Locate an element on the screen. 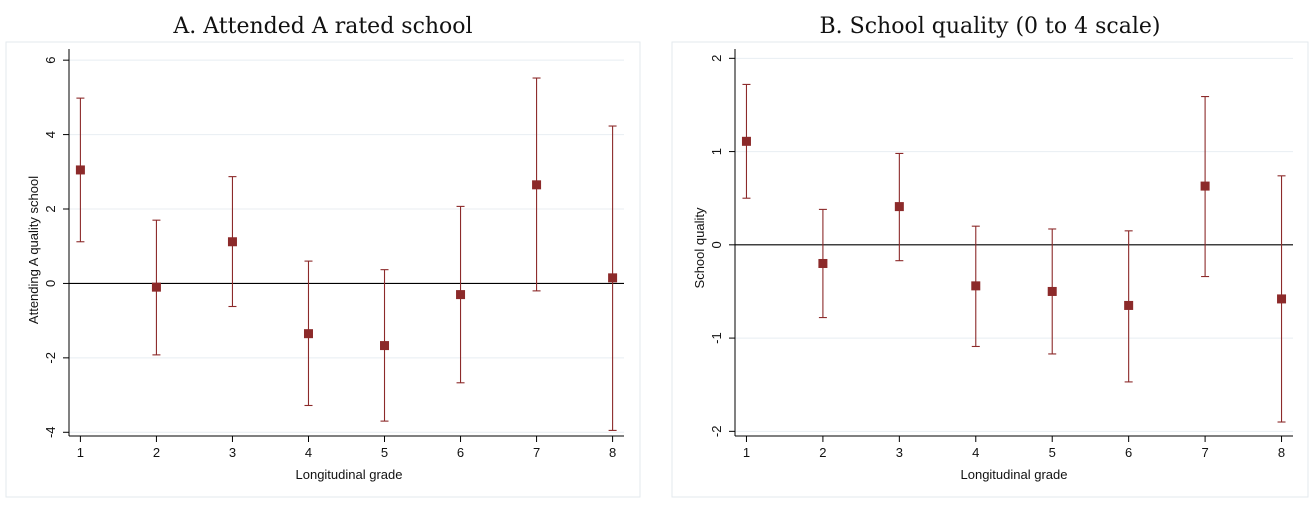 The width and height of the screenshot is (1312, 505). panel-b-x-tick-label: 5 is located at coordinates (1052, 452).